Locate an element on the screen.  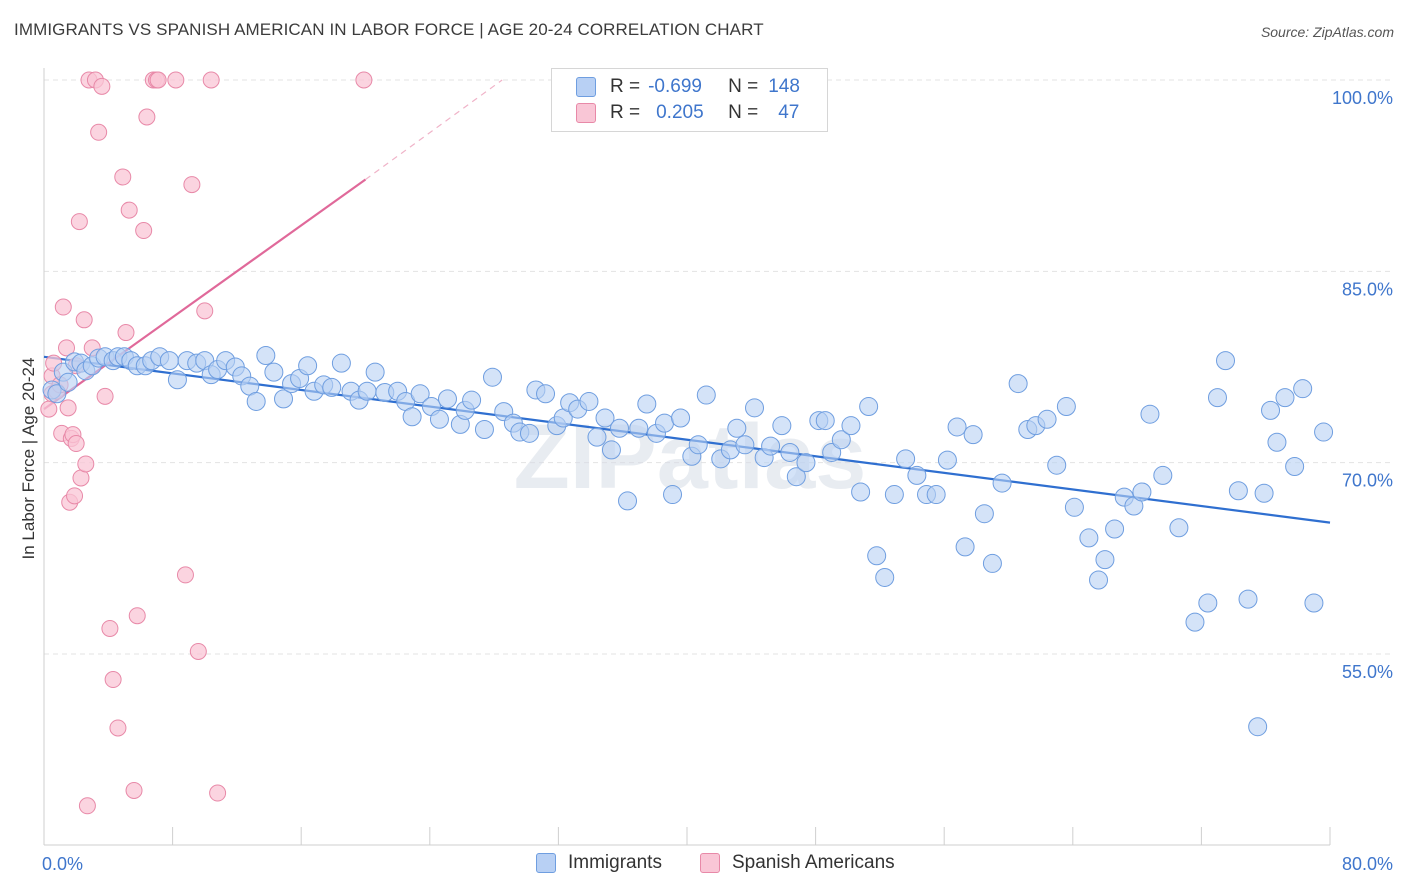
y-tick-label: 70.0% is located at coordinates (1367, 481).